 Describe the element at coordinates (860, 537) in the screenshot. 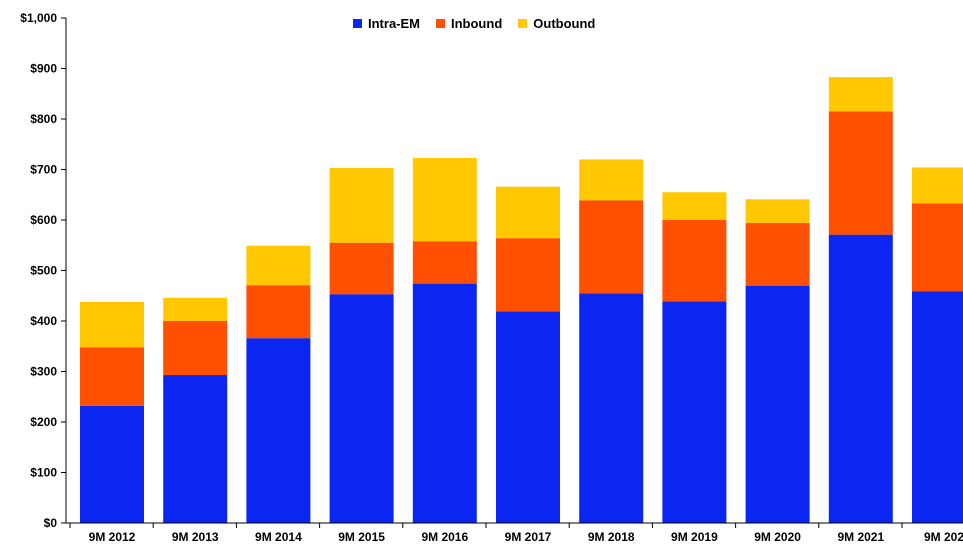

I see `x-tick-label-10: 9M 2021` at that location.